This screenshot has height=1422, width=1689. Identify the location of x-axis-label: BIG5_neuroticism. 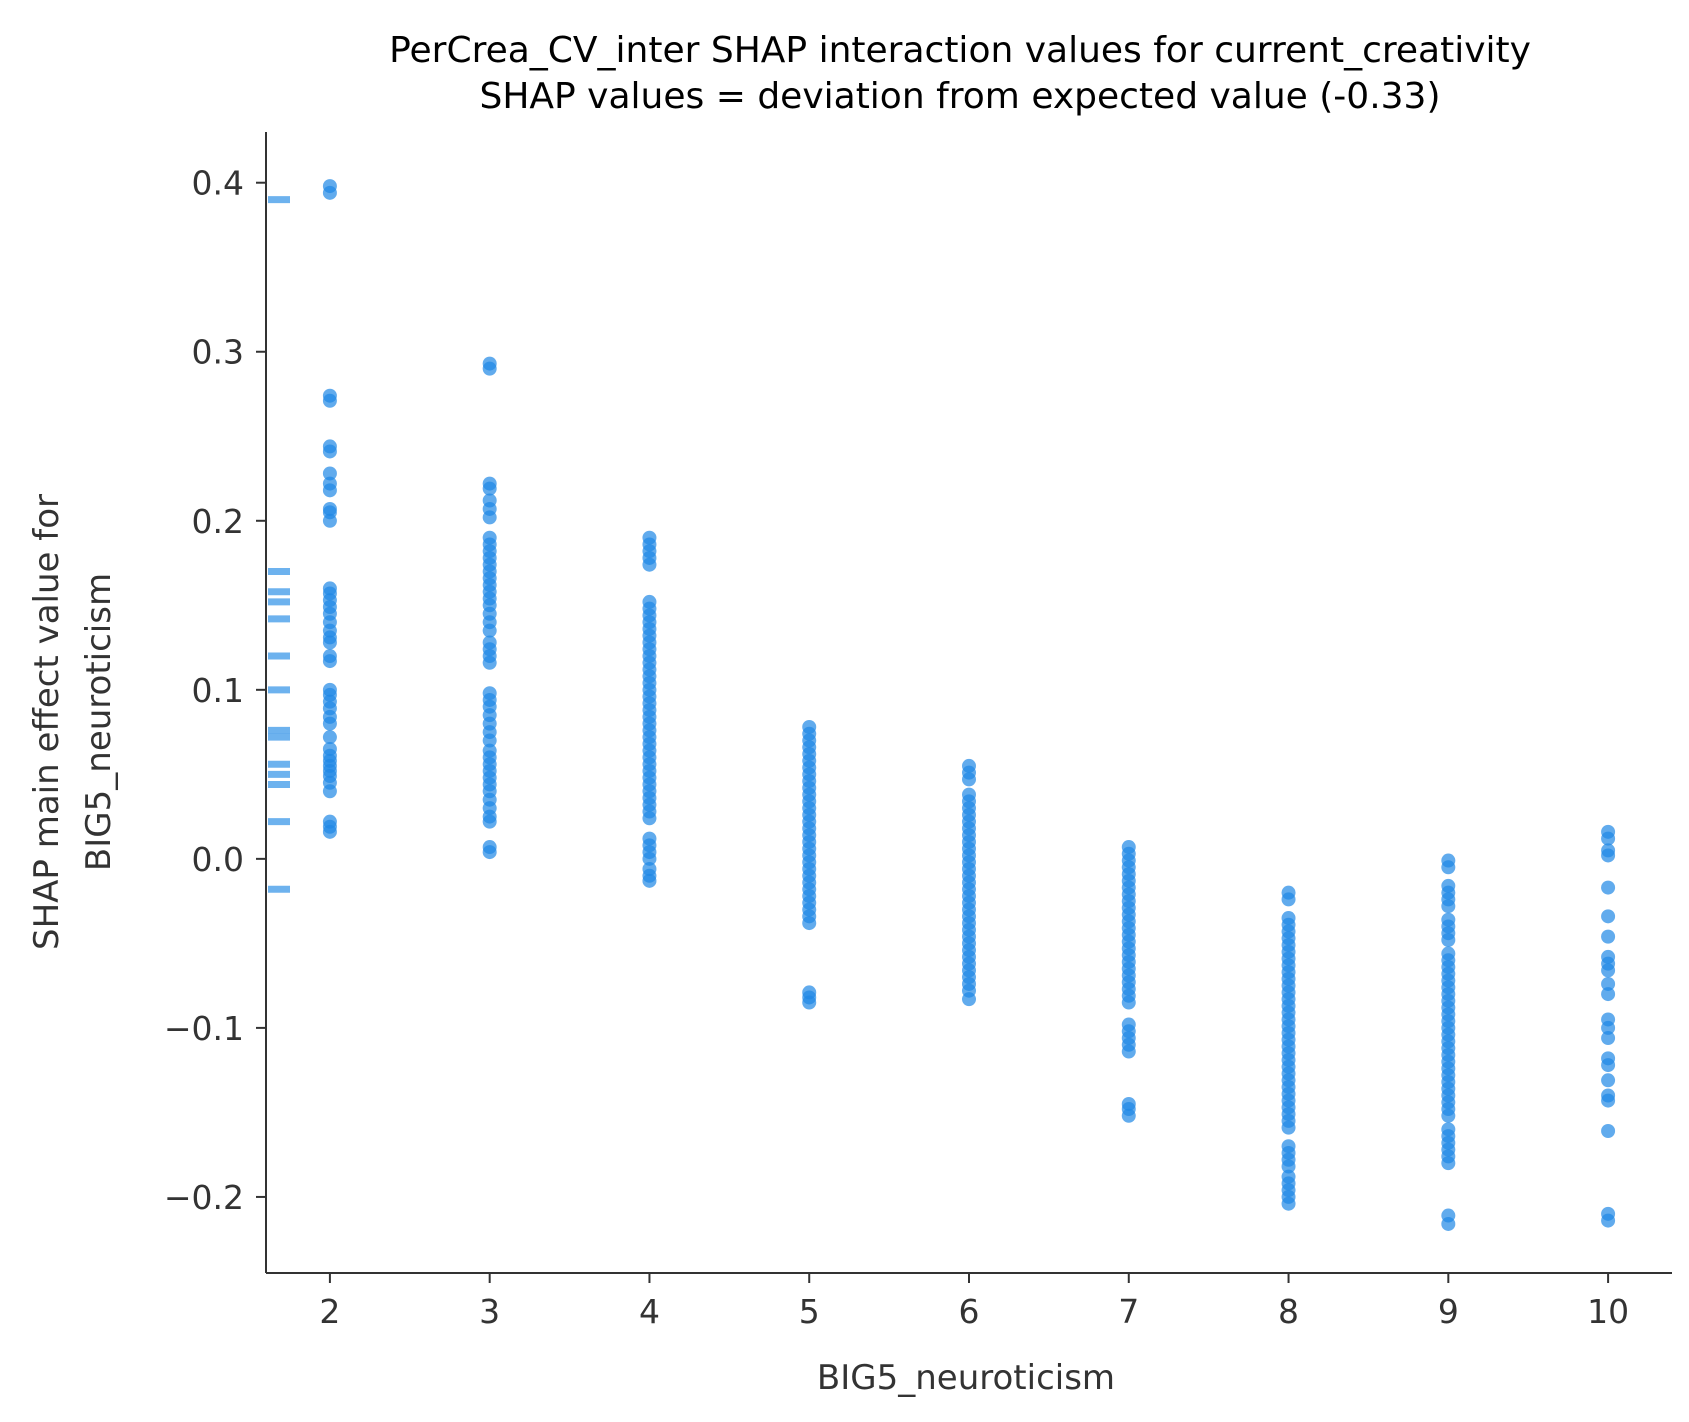
(966, 1378).